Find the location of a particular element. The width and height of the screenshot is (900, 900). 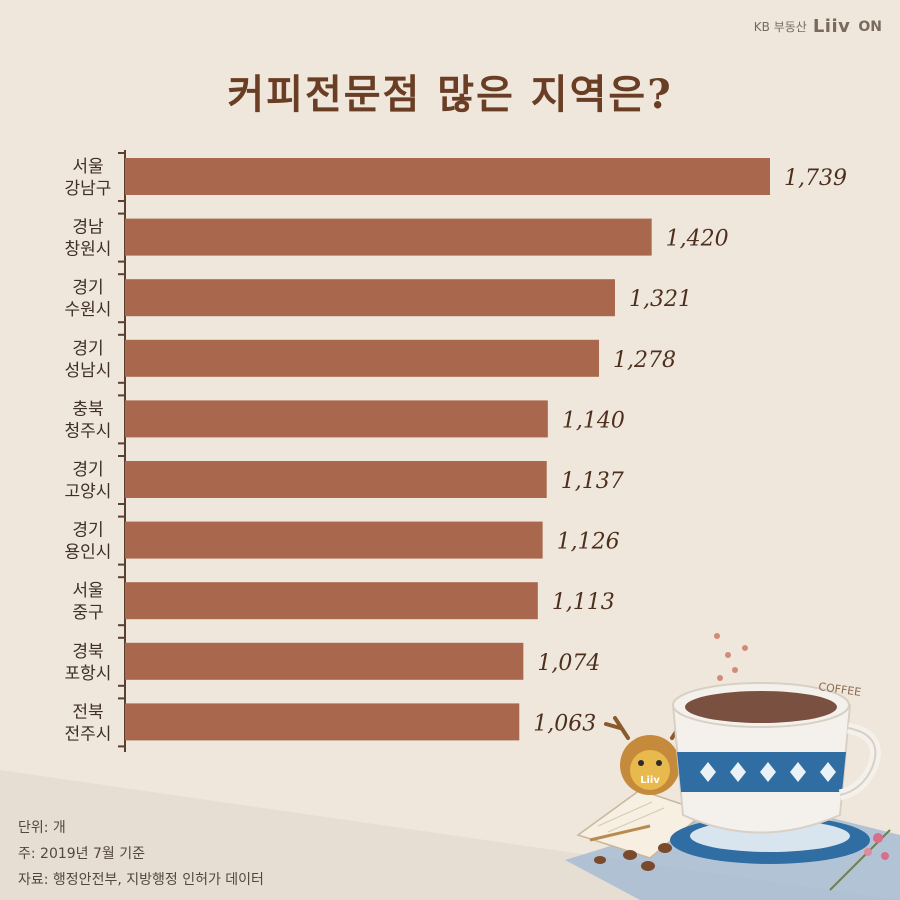

category-label: 경기 수원시 is located at coordinates (88, 299).